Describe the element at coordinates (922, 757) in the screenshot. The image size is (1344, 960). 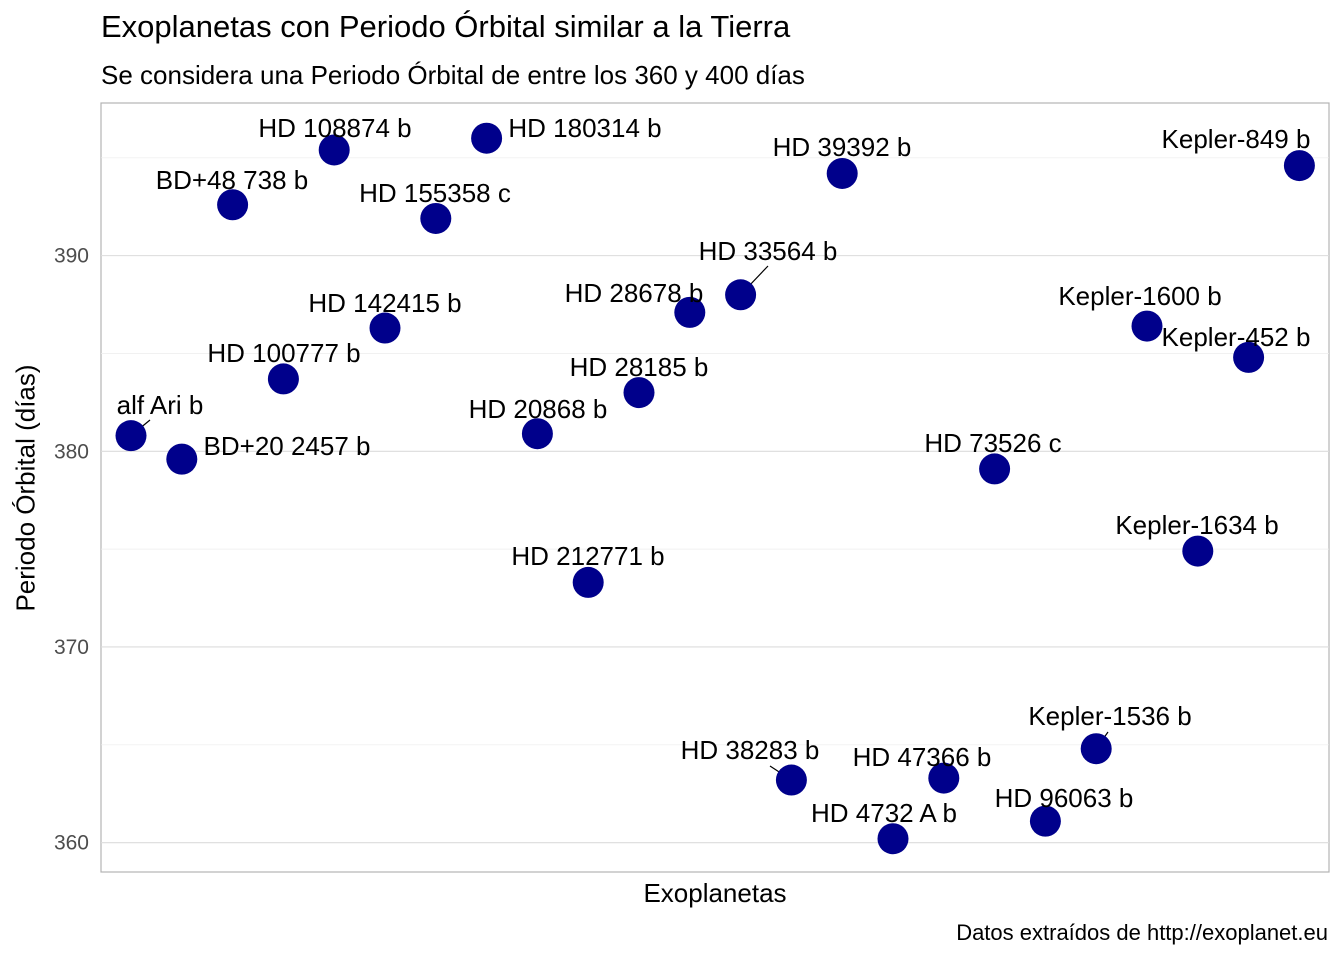
I see `point-label: HD 47366 b` at that location.